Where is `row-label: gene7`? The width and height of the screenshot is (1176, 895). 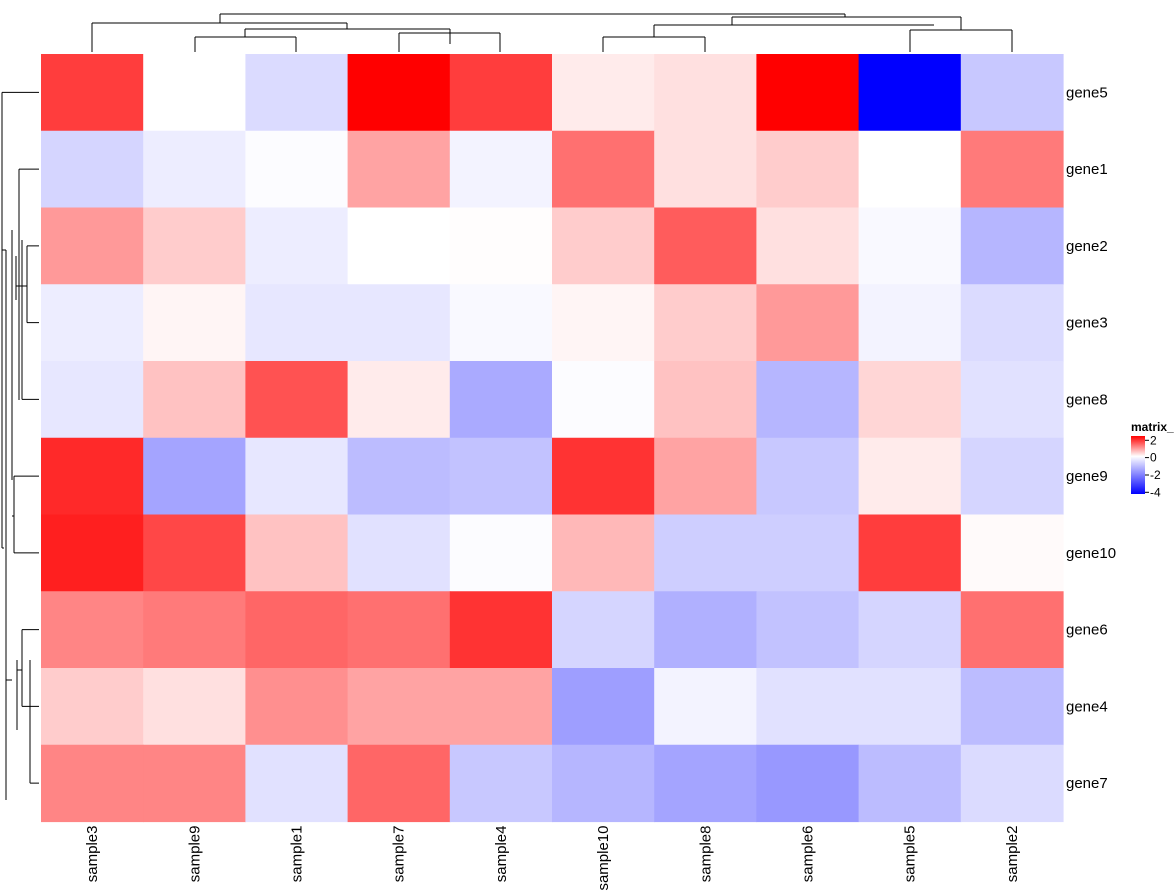
row-label: gene7 is located at coordinates (1087, 783).